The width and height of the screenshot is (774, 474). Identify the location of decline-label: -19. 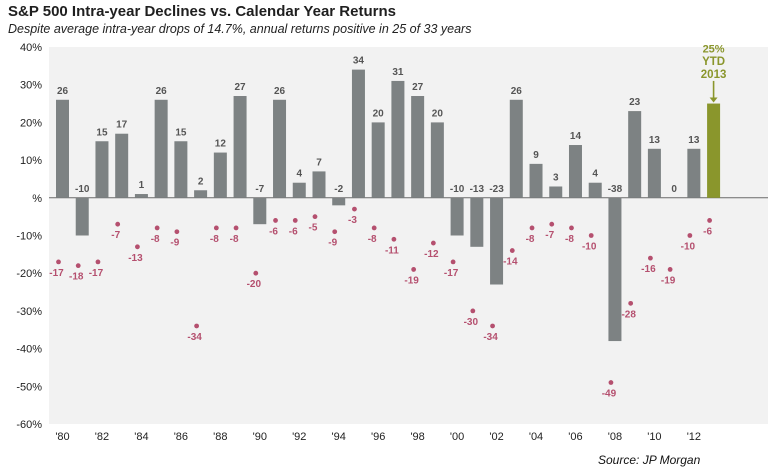
(668, 280).